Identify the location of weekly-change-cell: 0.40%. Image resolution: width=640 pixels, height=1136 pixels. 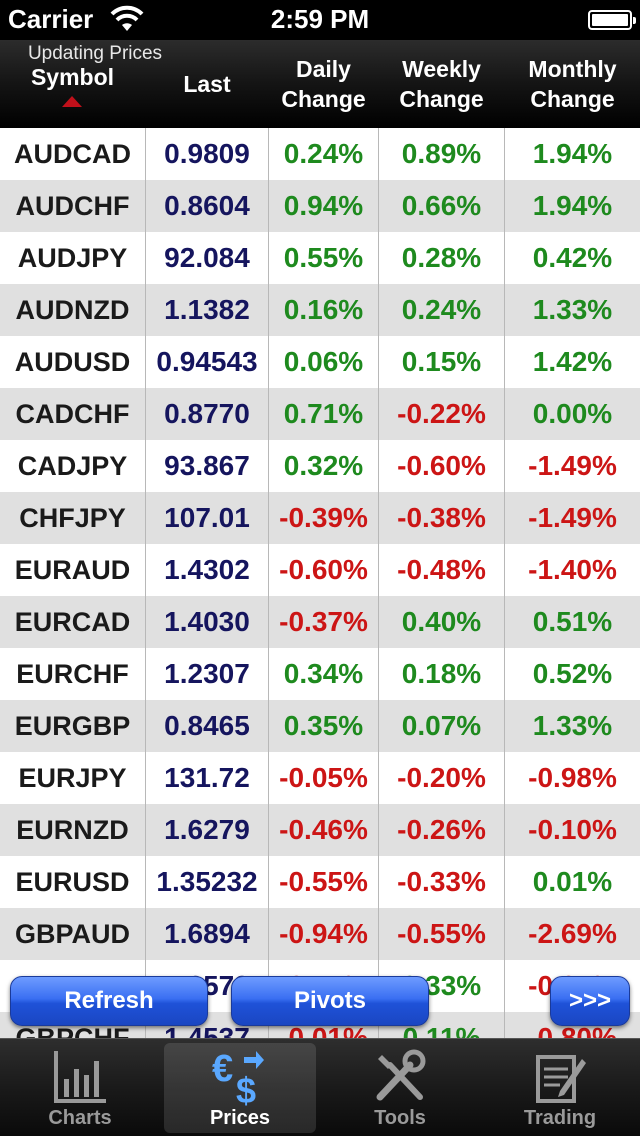
(441, 621).